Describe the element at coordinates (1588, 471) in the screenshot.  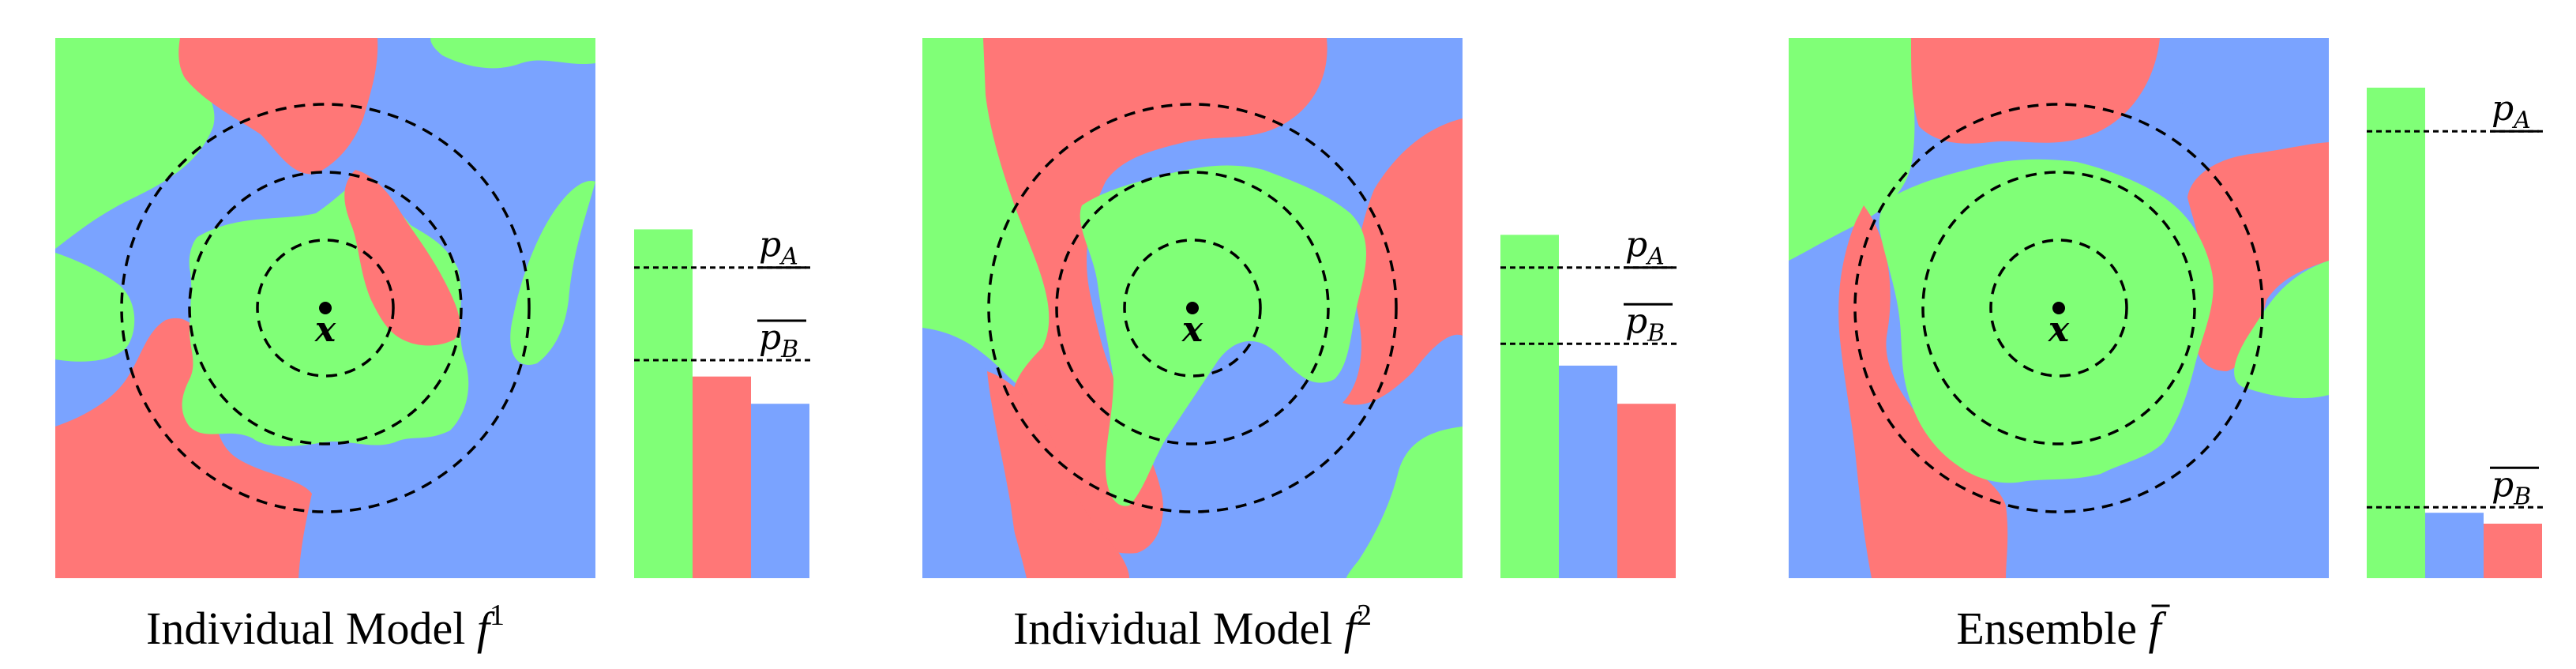
I see `bar-blue-f2` at that location.